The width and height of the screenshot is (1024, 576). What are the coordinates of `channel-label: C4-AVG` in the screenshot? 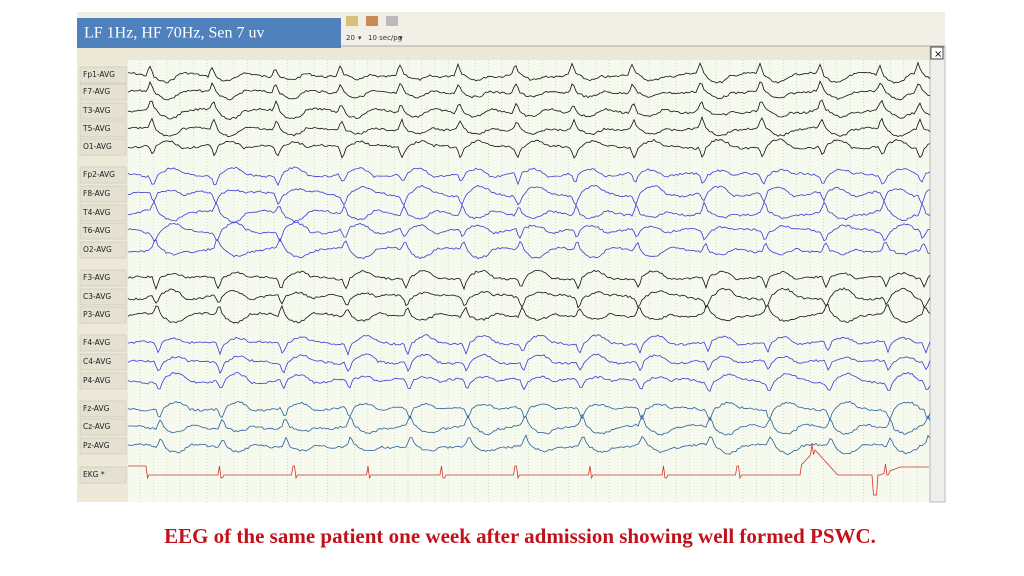 It's located at (97, 361).